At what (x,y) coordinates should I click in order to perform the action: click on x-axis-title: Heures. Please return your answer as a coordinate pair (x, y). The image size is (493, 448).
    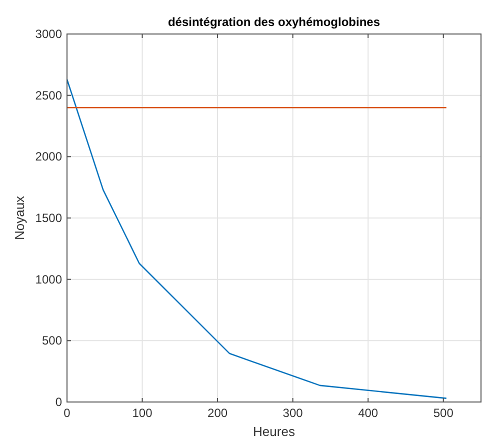
    Looking at the image, I should click on (274, 431).